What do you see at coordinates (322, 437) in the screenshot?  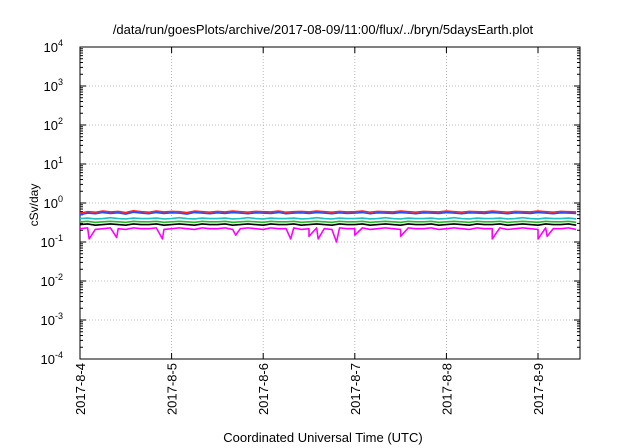 I see `x-axis-label: Coordinated Universal Time (UTC)` at bounding box center [322, 437].